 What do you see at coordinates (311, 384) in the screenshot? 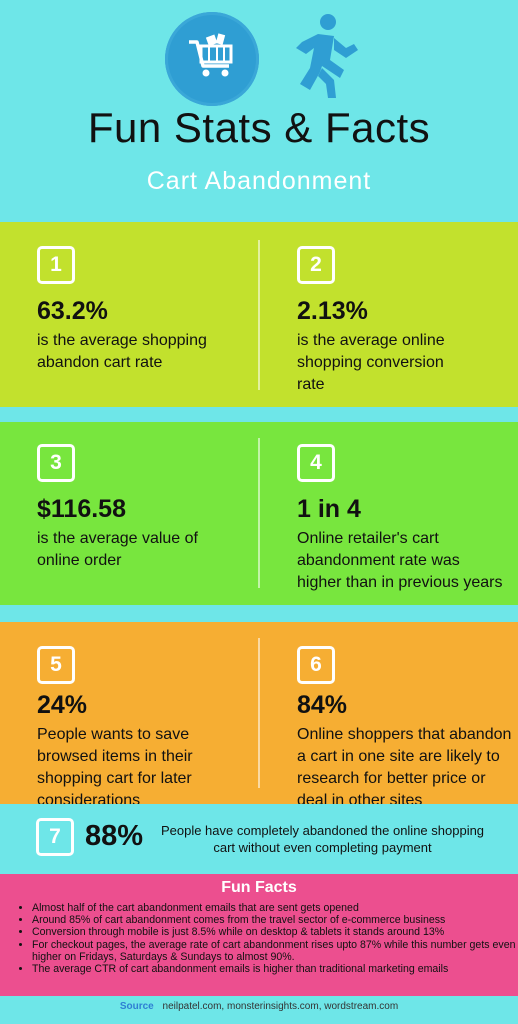
I see `stat-description-line: rate` at bounding box center [311, 384].